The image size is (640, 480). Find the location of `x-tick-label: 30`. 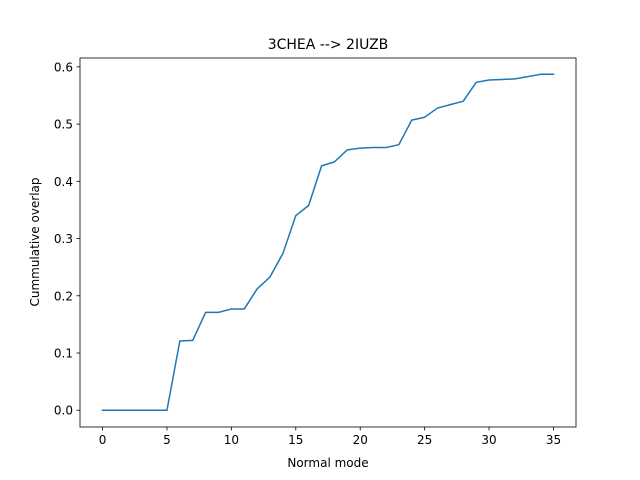

x-tick-label: 30 is located at coordinates (488, 440).